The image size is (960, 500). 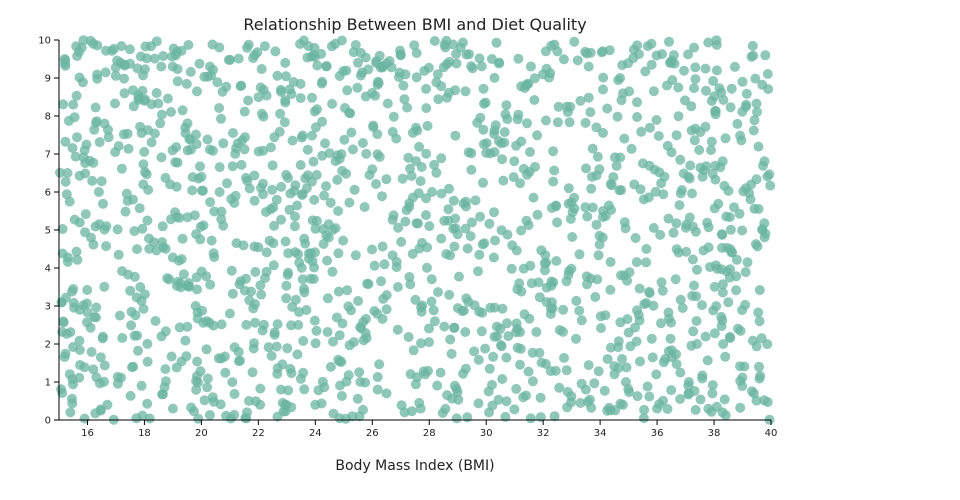 What do you see at coordinates (48, 79) in the screenshot?
I see `y-tick-label: 9` at bounding box center [48, 79].